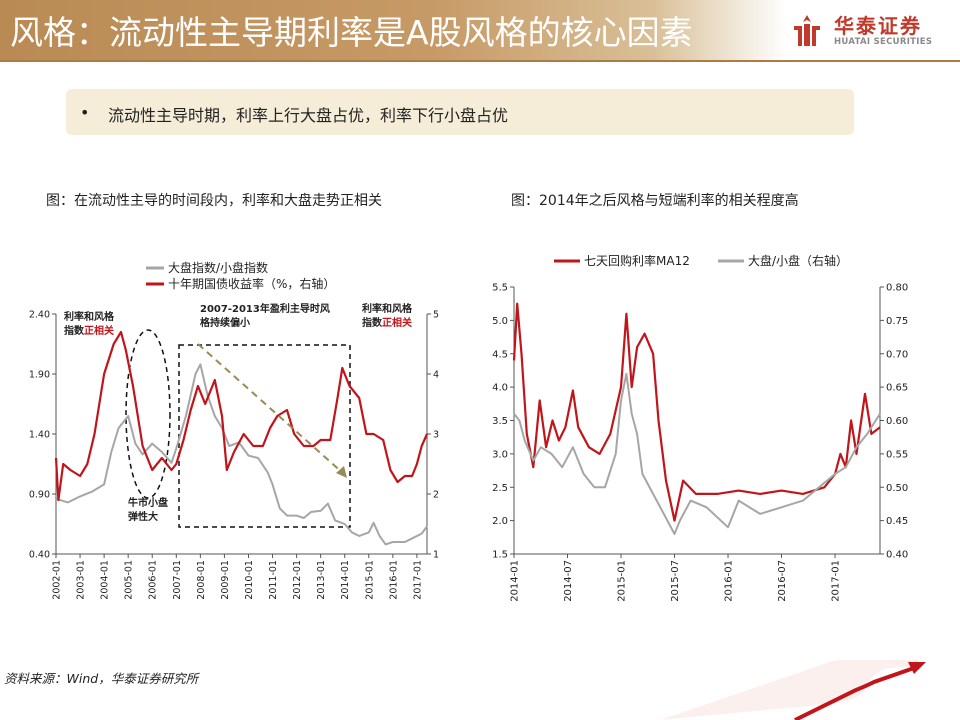 This screenshot has width=960, height=720. What do you see at coordinates (129, 580) in the screenshot?
I see `x-axis-tick-label: 2005-01` at bounding box center [129, 580].